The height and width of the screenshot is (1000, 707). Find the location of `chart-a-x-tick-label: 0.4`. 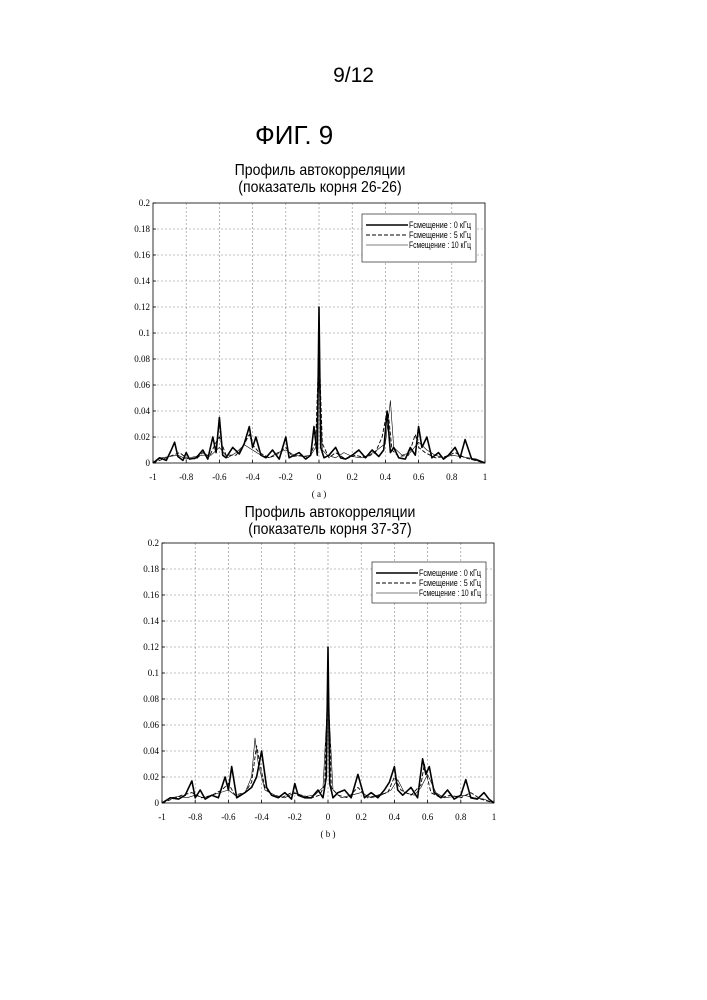

chart-a-x-tick-label: 0.4 is located at coordinates (386, 477).